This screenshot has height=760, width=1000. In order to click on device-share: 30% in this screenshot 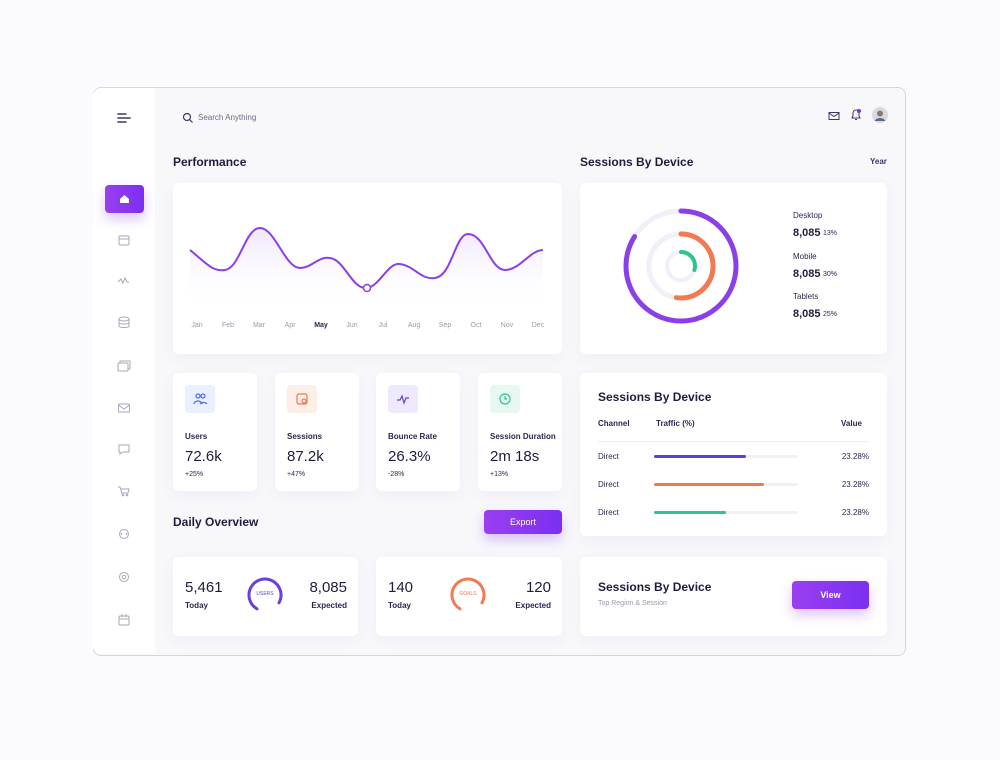, I will do `click(830, 274)`.